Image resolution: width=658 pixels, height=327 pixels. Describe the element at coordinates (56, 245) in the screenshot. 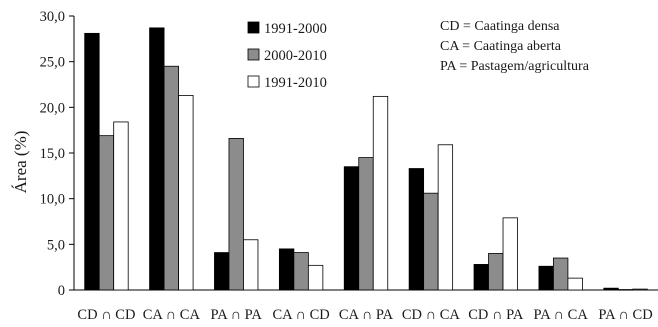

I see `y-tick-label: 5,0` at that location.